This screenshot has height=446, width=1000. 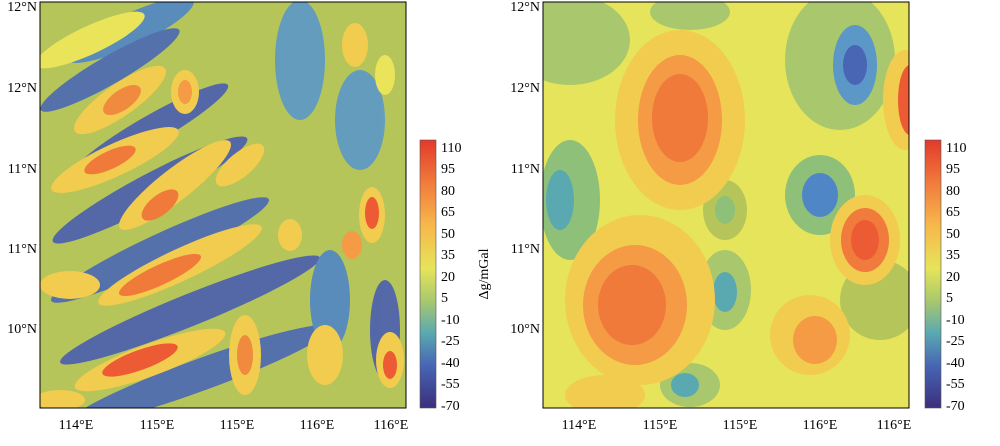 I want to click on right-colorbar-tick: 35, so click(x=953, y=255).